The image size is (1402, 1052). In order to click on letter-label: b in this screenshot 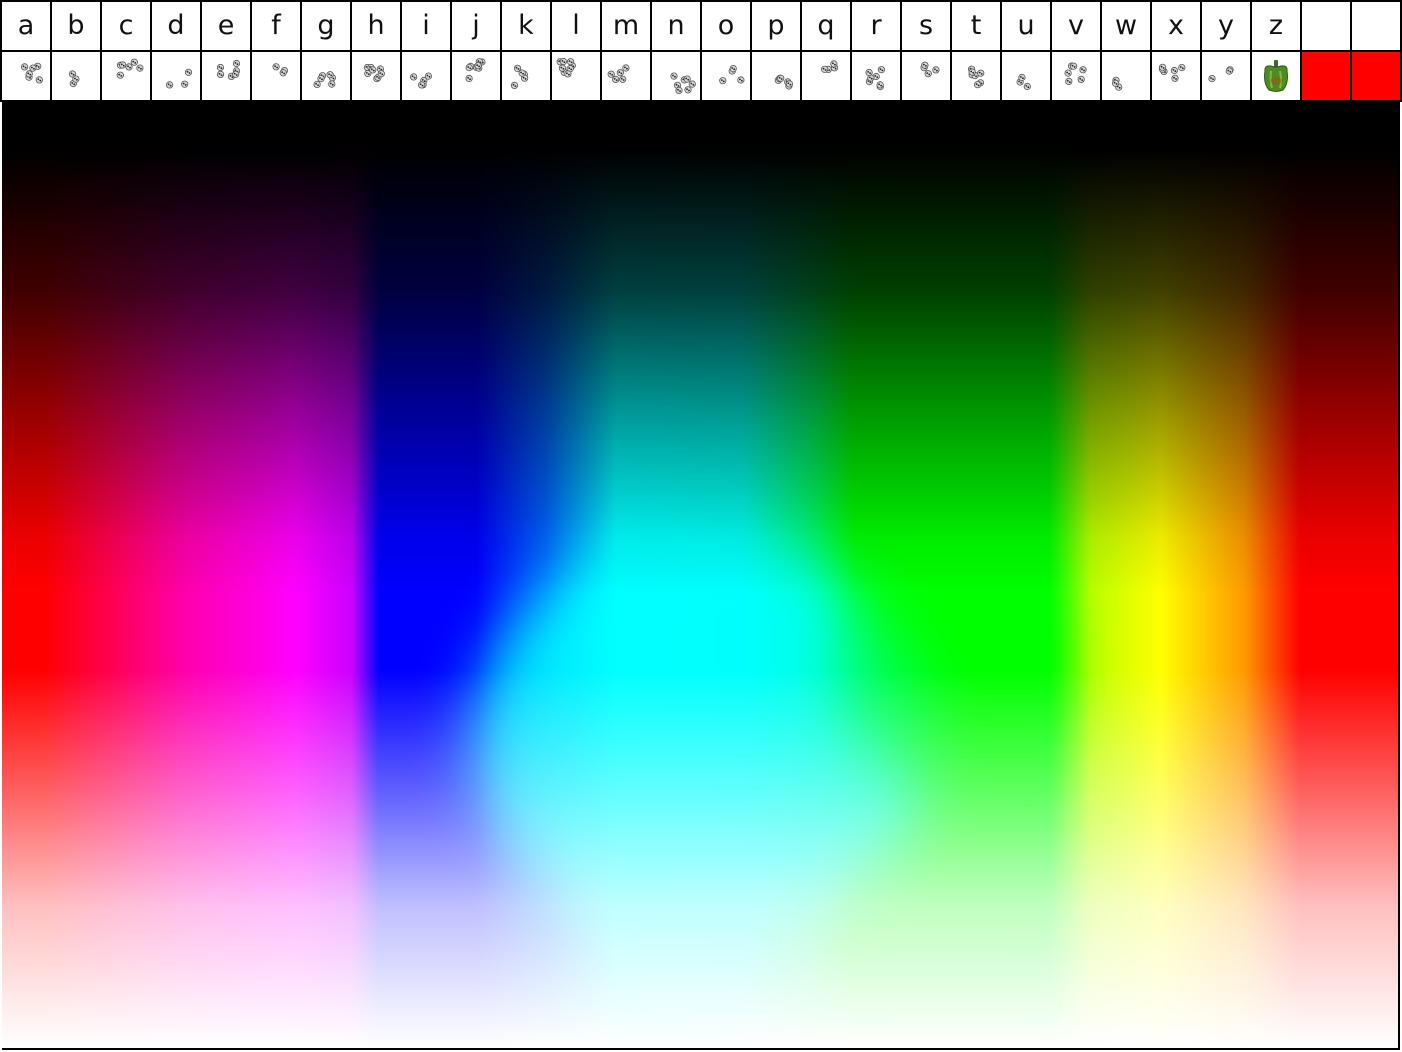, I will do `click(76, 25)`.